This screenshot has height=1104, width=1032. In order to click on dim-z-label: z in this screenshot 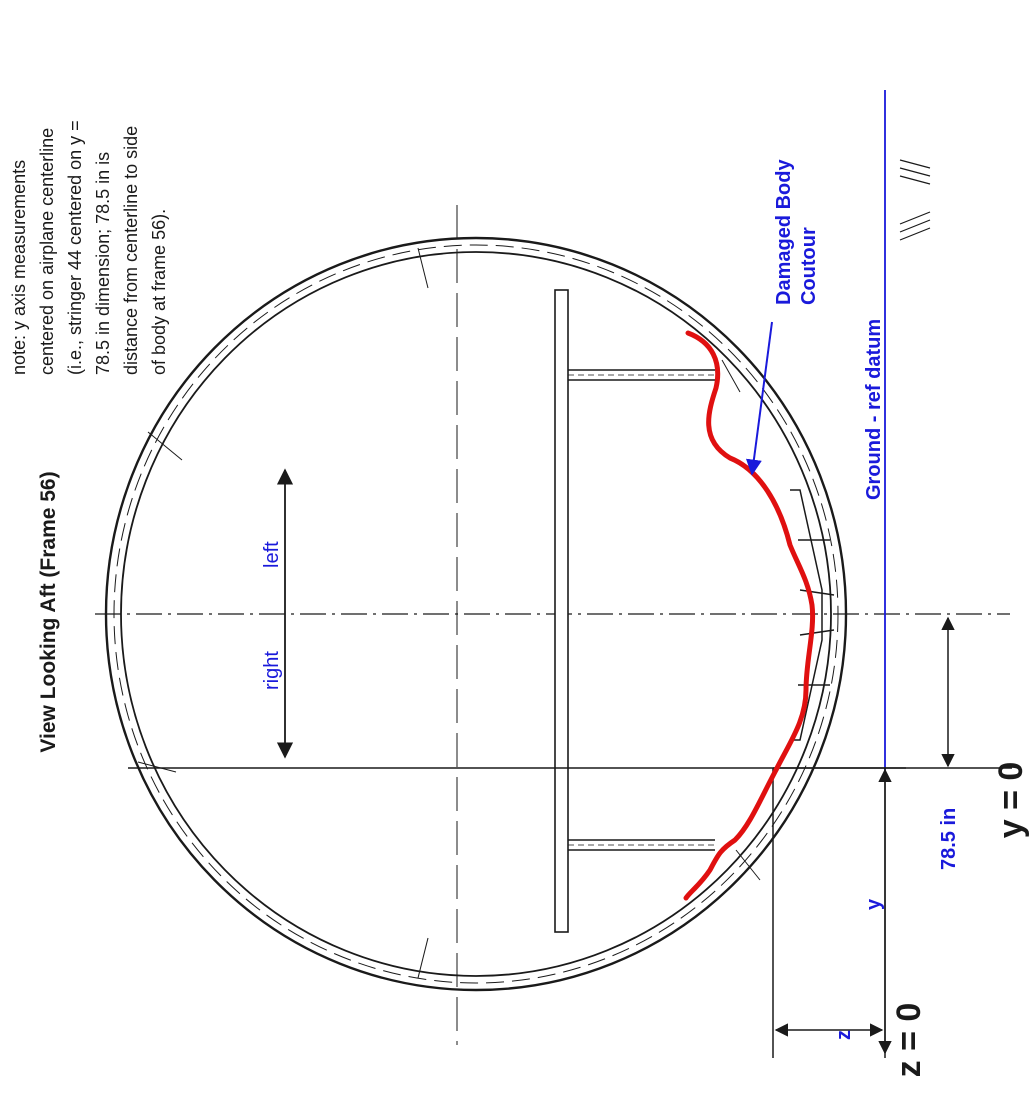, I will do `click(844, 1035)`.